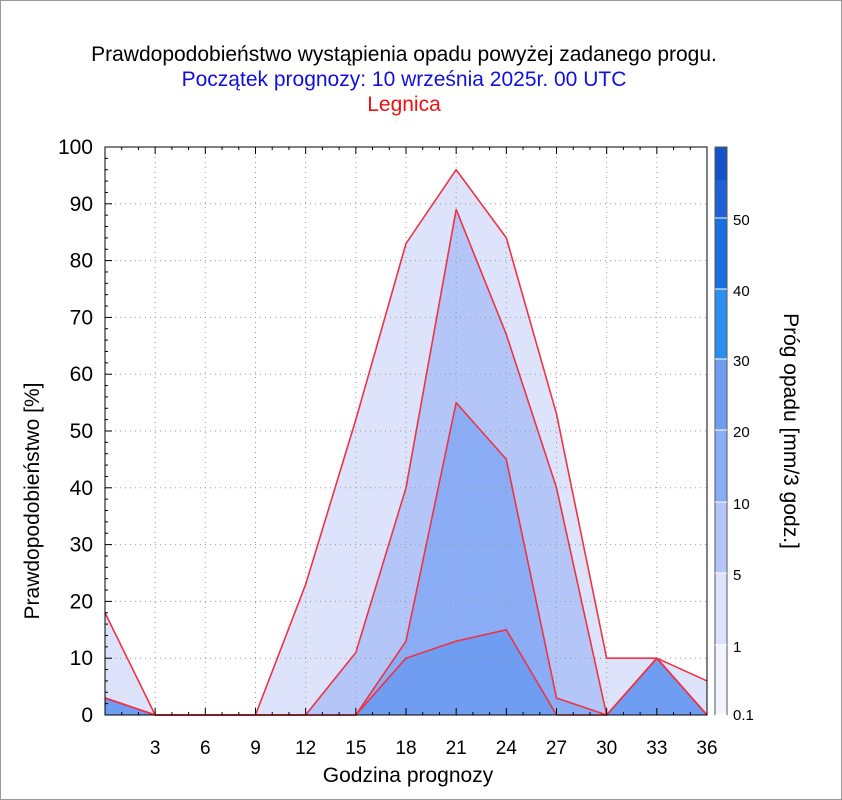 This screenshot has height=800, width=842. Describe the element at coordinates (737, 647) in the screenshot. I see `colorbar-tick-label-2: 1` at that location.